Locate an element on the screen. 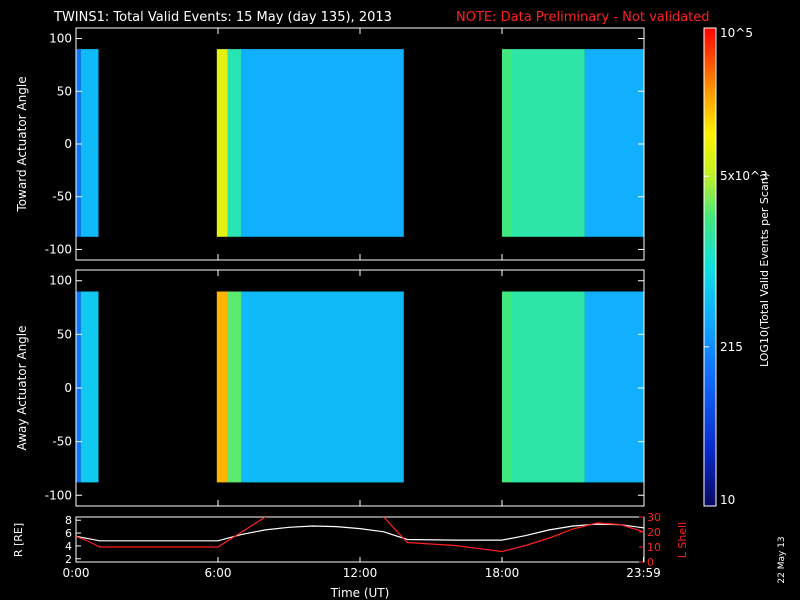 The width and height of the screenshot is (800, 600). x-tick-label: 12:00 is located at coordinates (360, 573).